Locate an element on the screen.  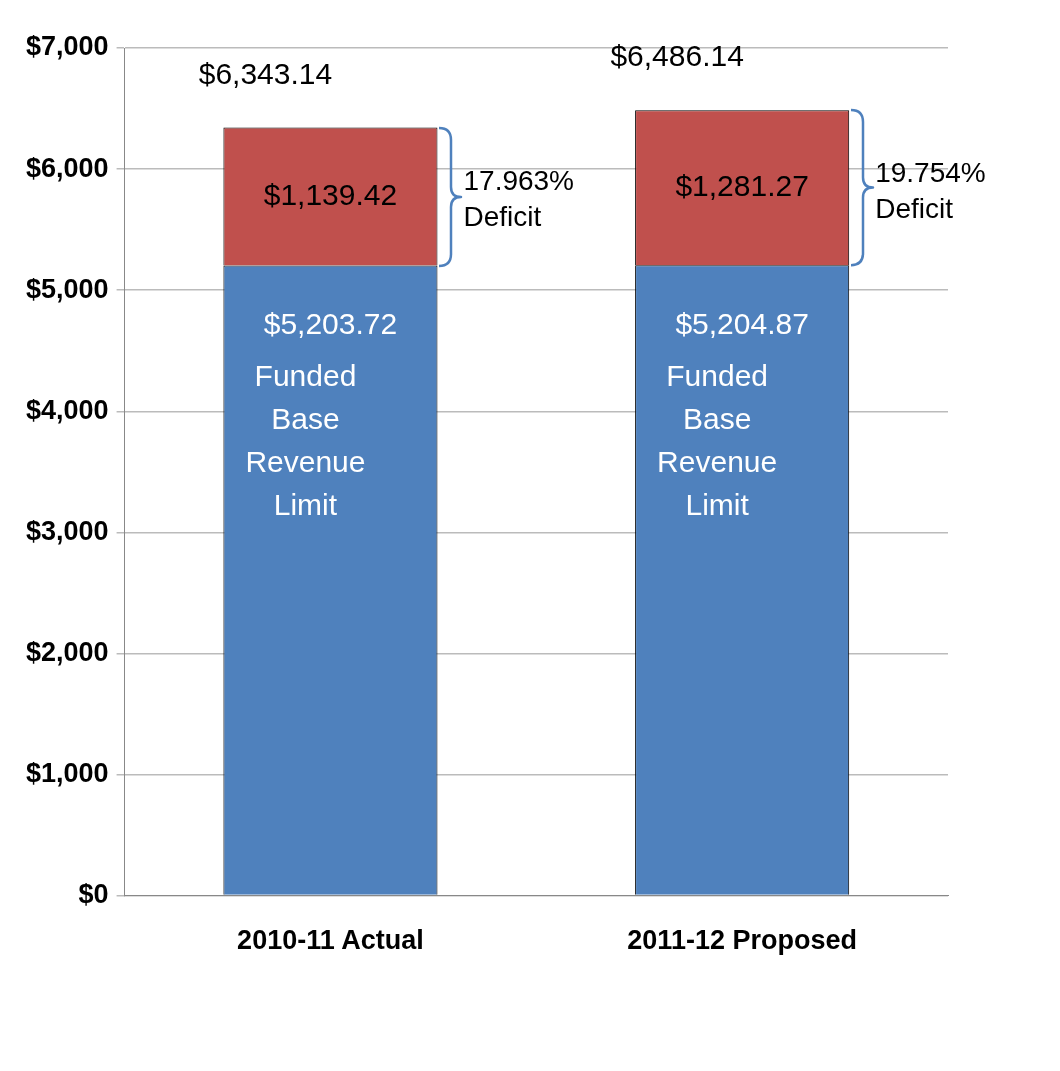
y-tick-label: $7,000 is located at coordinates (67, 46).